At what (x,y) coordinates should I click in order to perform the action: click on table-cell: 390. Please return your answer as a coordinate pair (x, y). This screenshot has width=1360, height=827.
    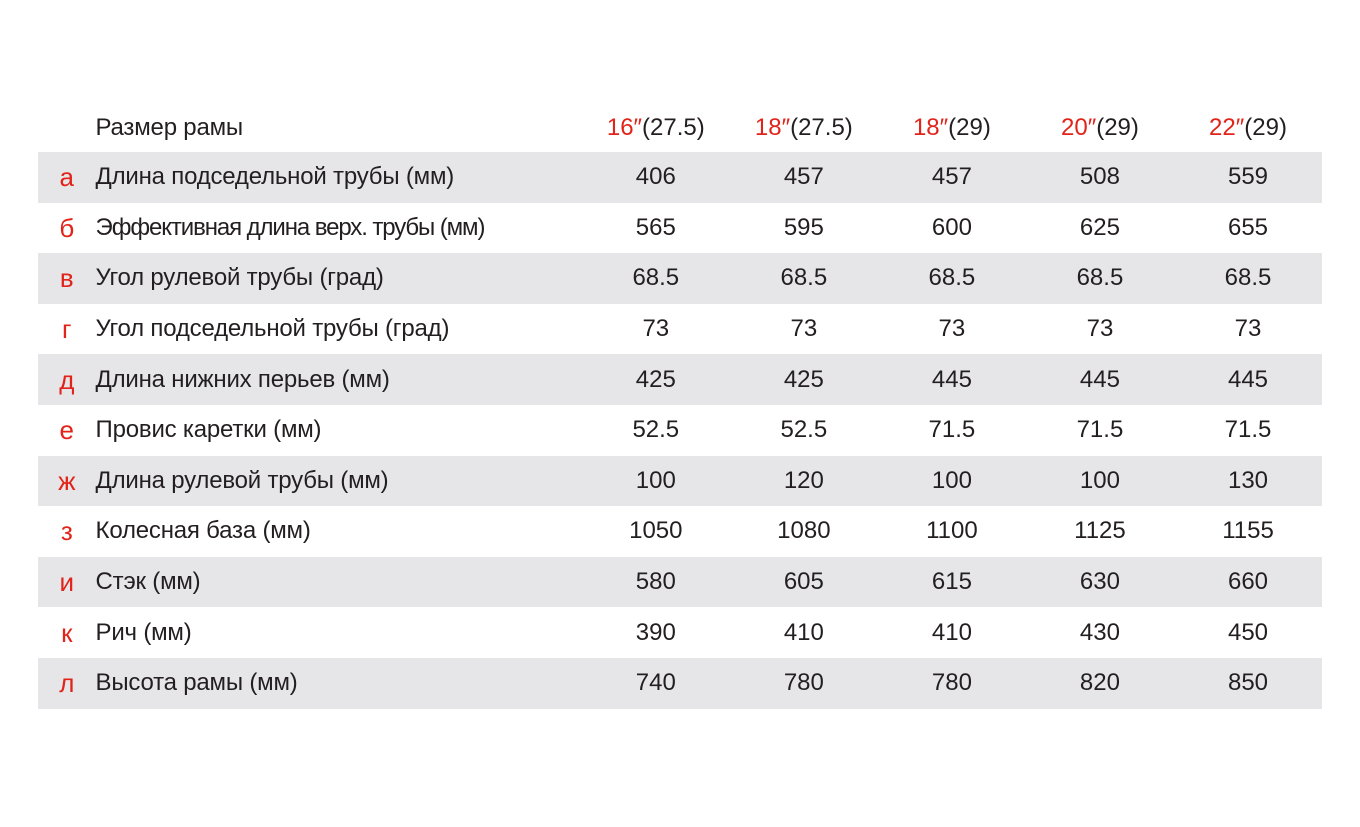
    Looking at the image, I should click on (655, 632).